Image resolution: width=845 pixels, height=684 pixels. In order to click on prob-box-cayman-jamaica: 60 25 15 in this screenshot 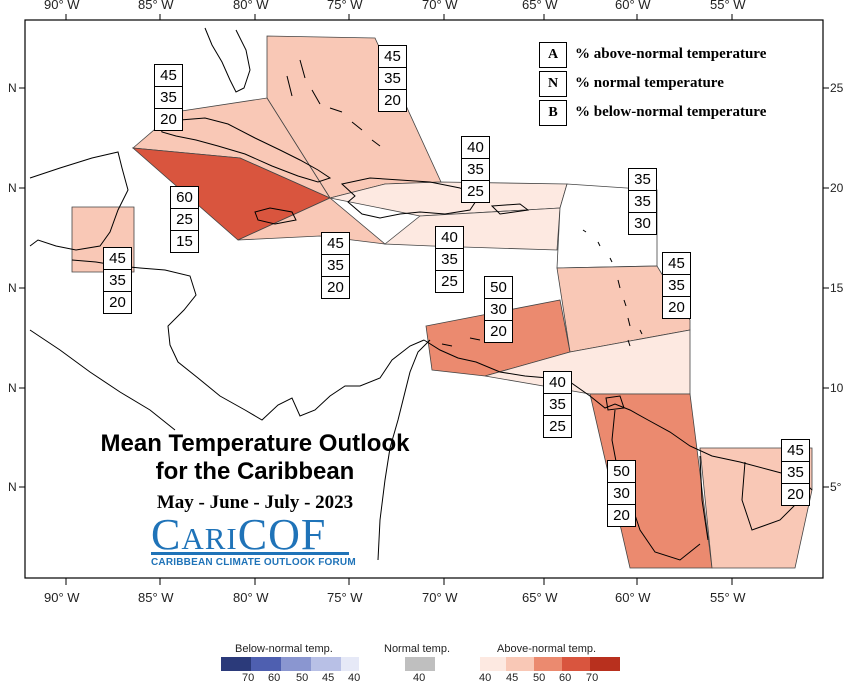, I will do `click(184, 219)`.